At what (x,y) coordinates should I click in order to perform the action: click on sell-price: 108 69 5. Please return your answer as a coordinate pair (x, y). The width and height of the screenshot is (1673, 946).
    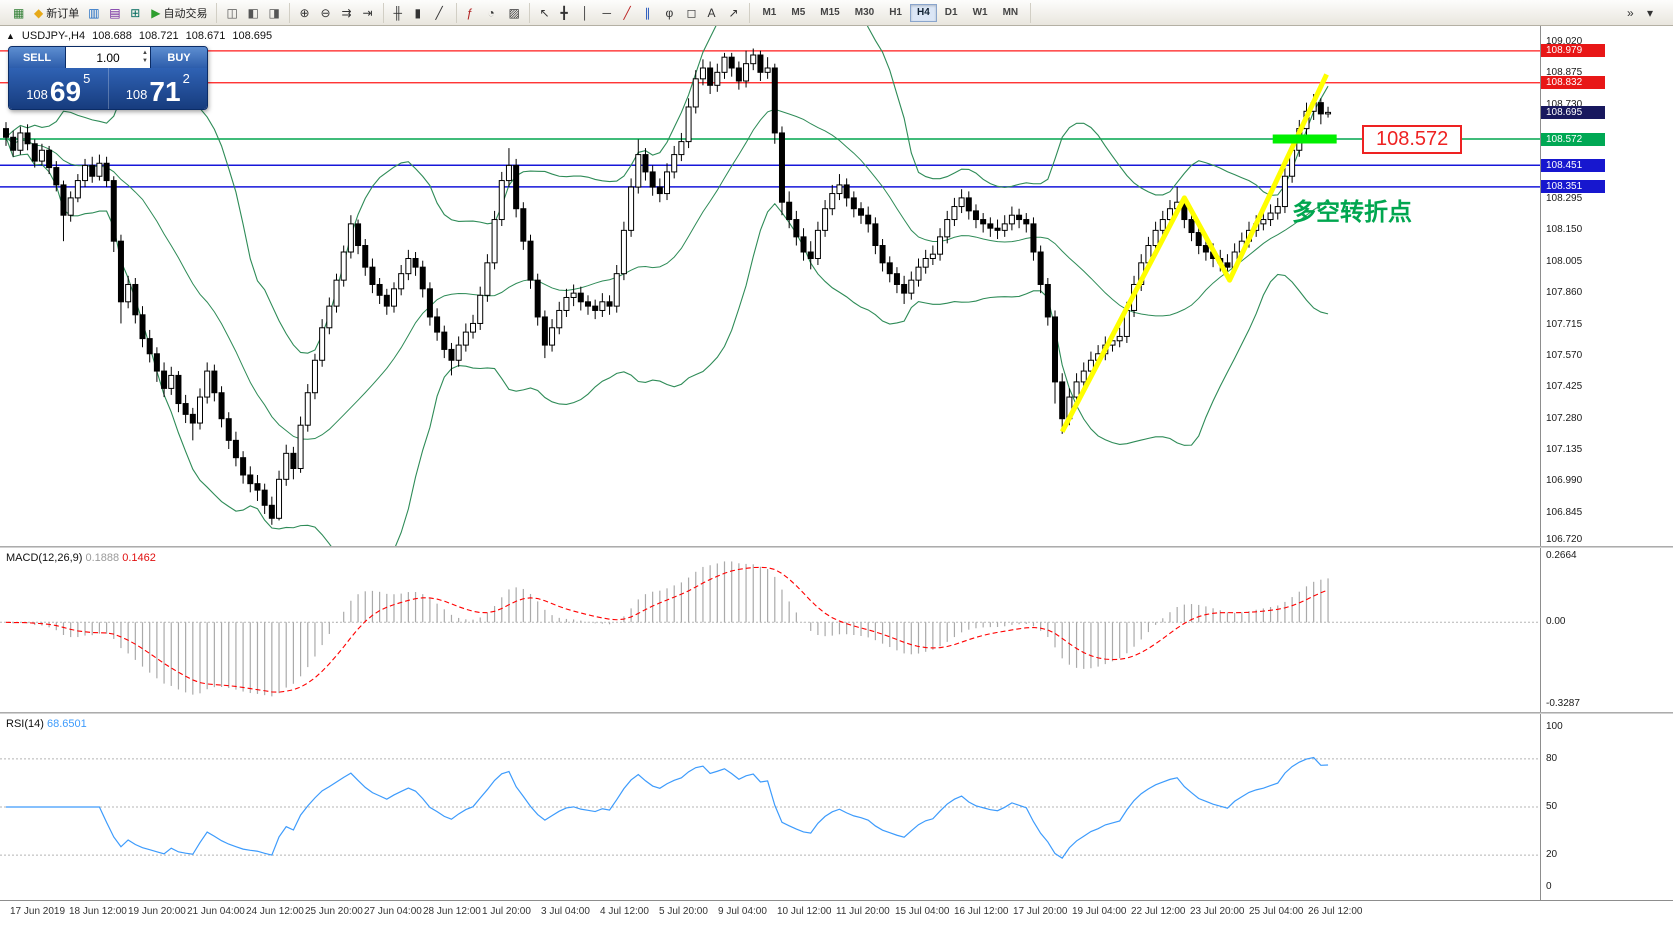
    Looking at the image, I should click on (58, 88).